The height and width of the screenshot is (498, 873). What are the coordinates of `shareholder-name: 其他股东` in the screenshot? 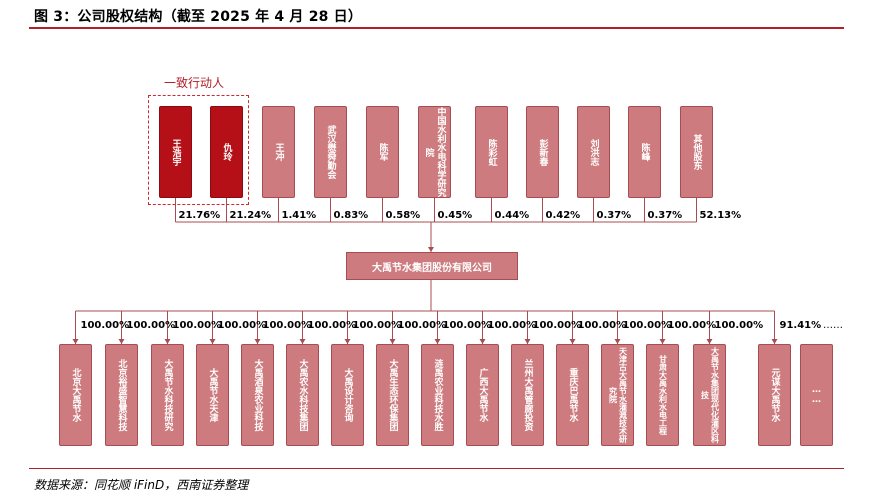 It's located at (696, 152).